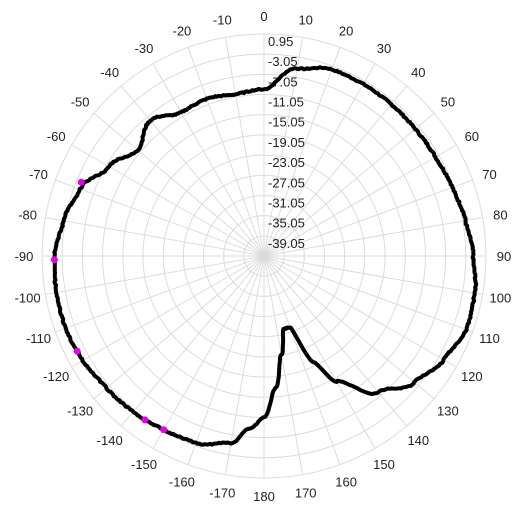 The height and width of the screenshot is (511, 529). I want to click on angular-tick-label: -60, so click(56, 136).